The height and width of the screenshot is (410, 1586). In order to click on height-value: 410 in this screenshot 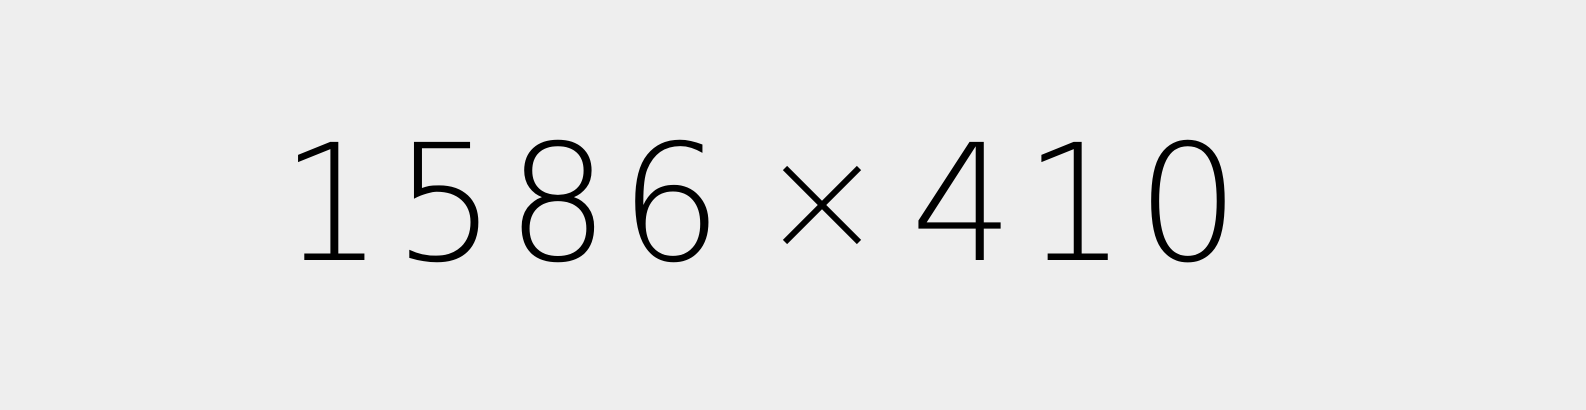, I will do `click(1080, 205)`.